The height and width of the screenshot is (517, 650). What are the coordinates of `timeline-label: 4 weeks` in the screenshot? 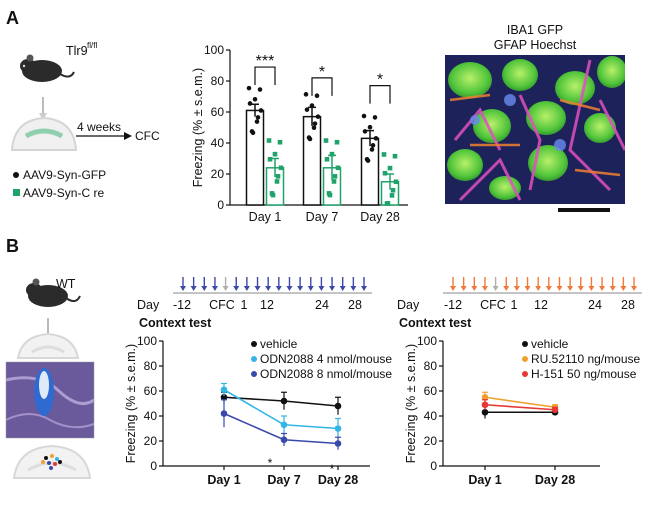 It's located at (99, 127).